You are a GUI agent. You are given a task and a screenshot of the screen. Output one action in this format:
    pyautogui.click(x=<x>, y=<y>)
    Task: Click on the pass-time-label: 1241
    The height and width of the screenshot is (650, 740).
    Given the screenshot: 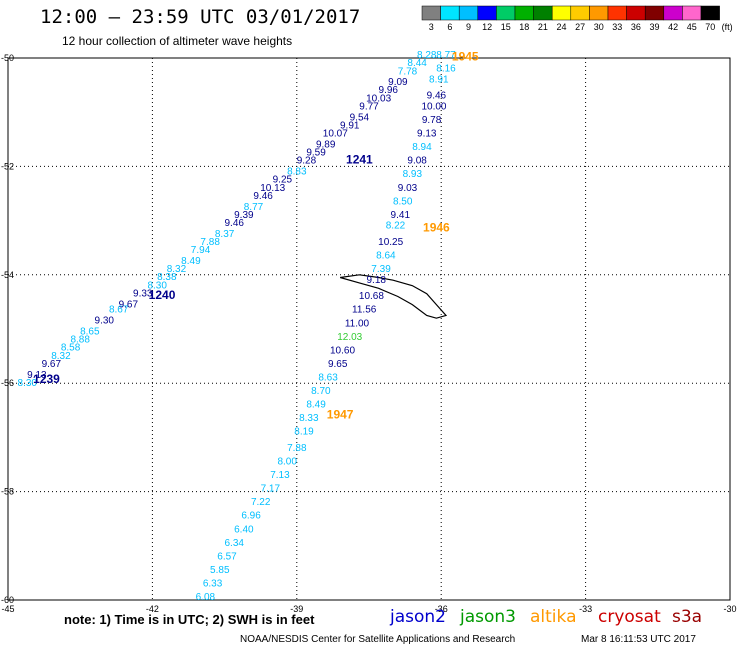 What is the action you would take?
    pyautogui.click(x=359, y=160)
    